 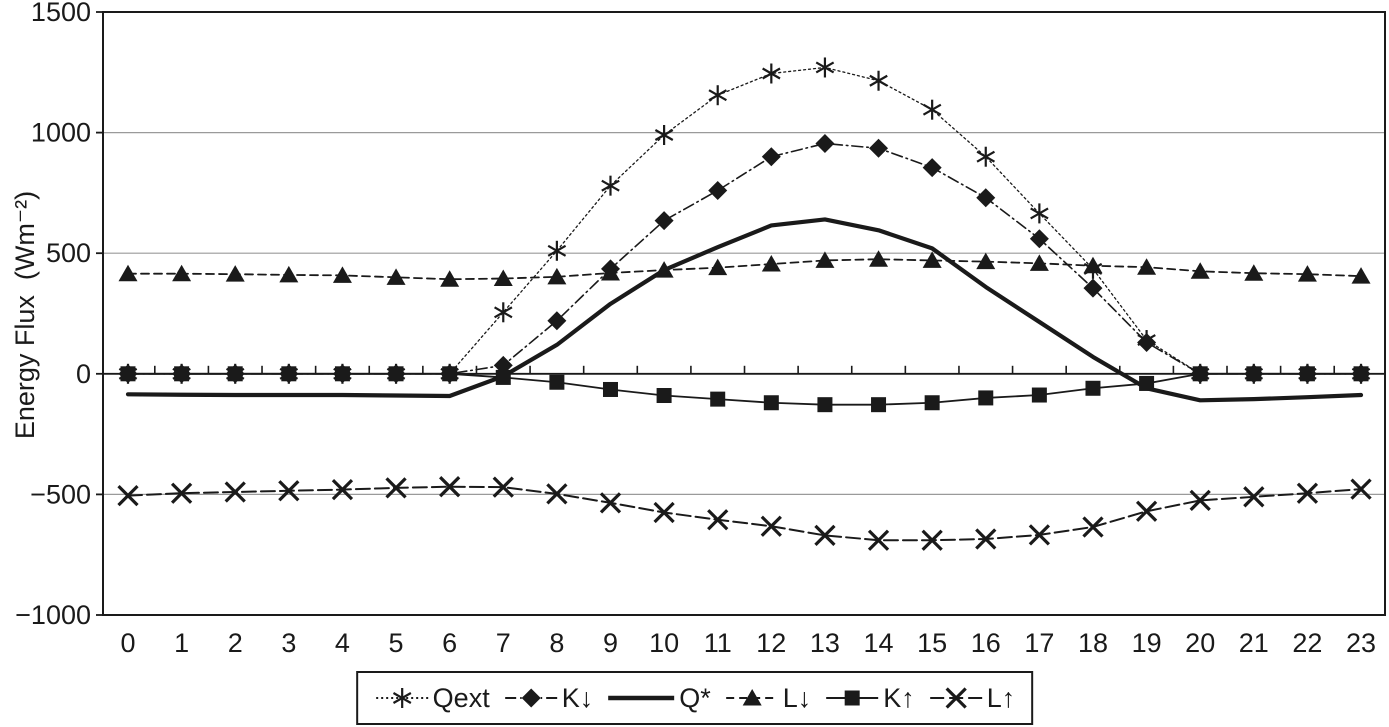 What do you see at coordinates (181, 643) in the screenshot?
I see `x-tick-label: 1` at bounding box center [181, 643].